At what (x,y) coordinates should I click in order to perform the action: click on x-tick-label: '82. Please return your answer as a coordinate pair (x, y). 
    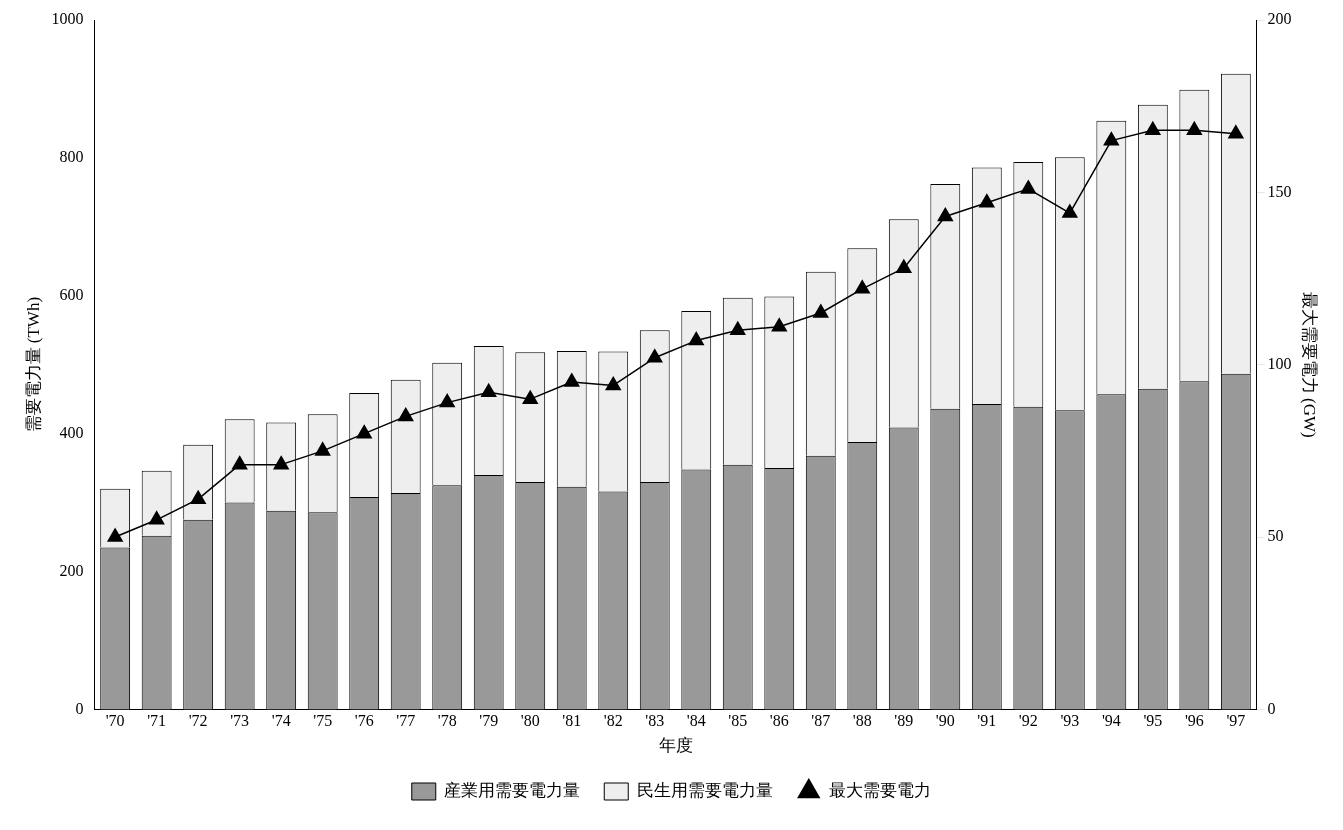
    Looking at the image, I should click on (613, 721).